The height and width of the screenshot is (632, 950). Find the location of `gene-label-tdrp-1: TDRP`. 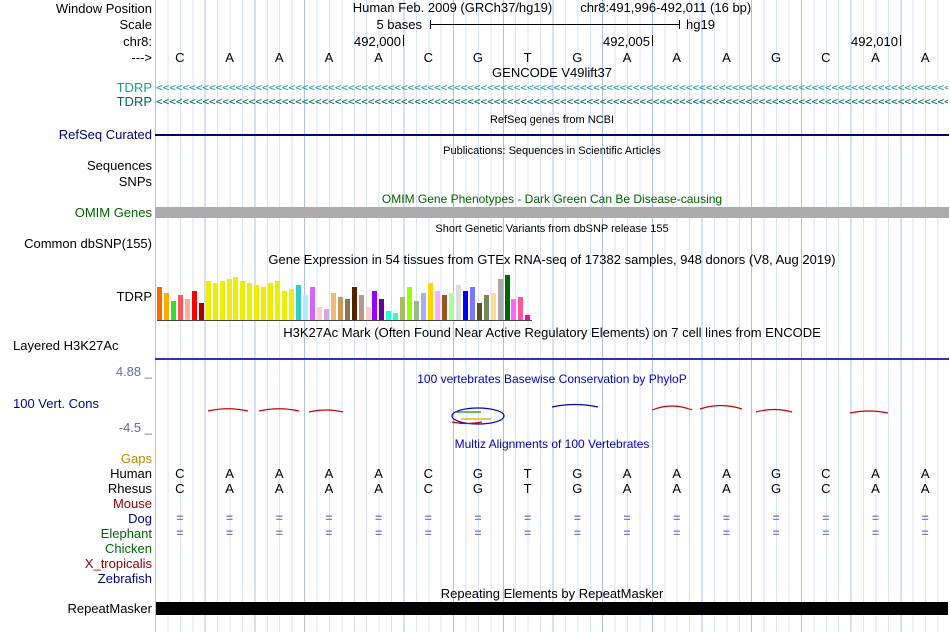

gene-label-tdrp-1: TDRP is located at coordinates (134, 87).